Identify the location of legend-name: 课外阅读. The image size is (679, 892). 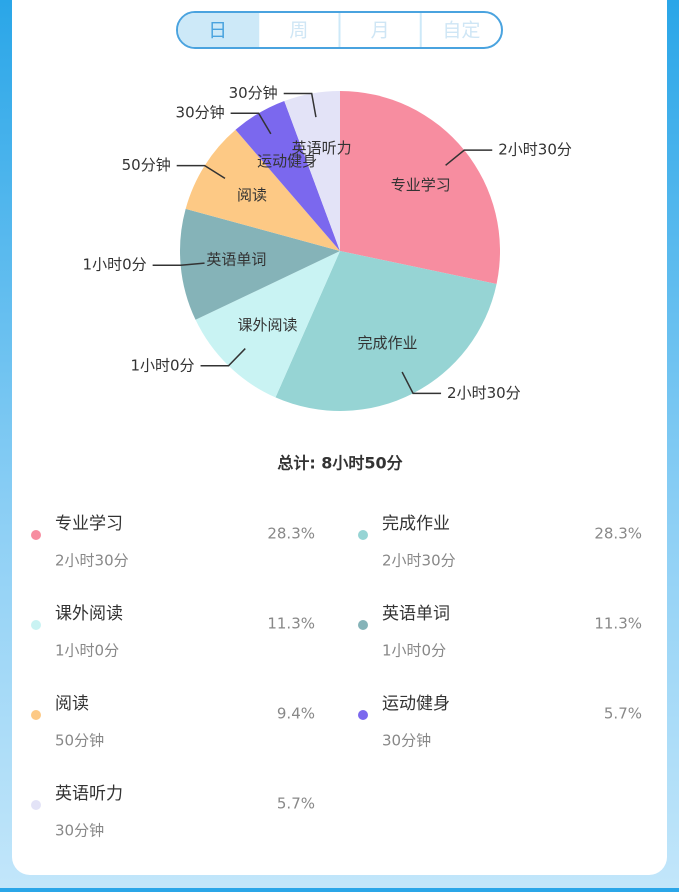
(89, 614).